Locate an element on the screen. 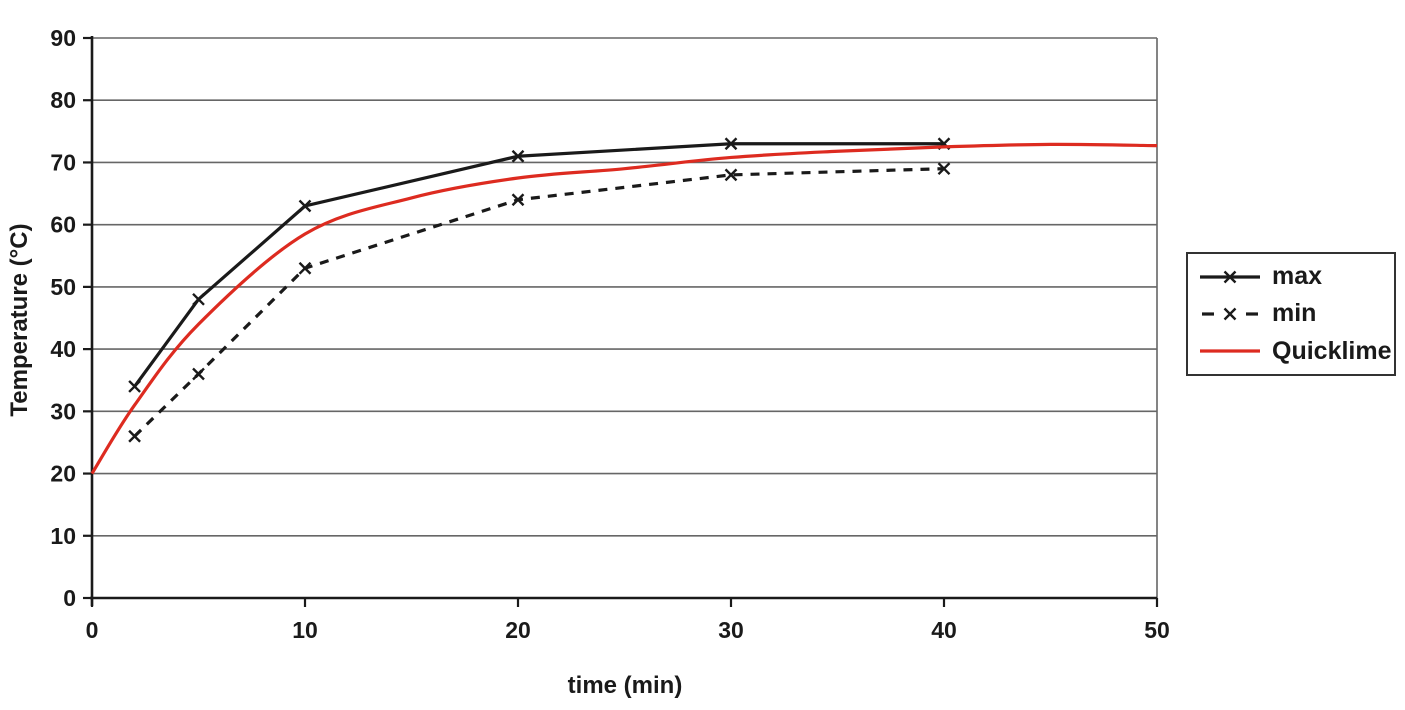 The height and width of the screenshot is (710, 1405). legend-label: Quicklime is located at coordinates (1332, 350).